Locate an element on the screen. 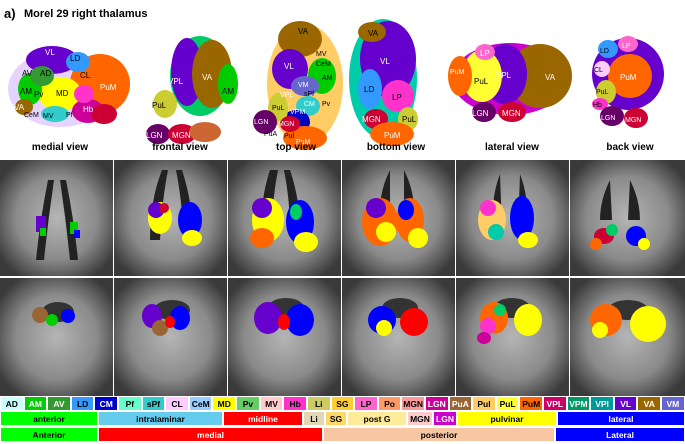 The height and width of the screenshot is (444, 685). legend-nucleus-lp: LP is located at coordinates (366, 403).